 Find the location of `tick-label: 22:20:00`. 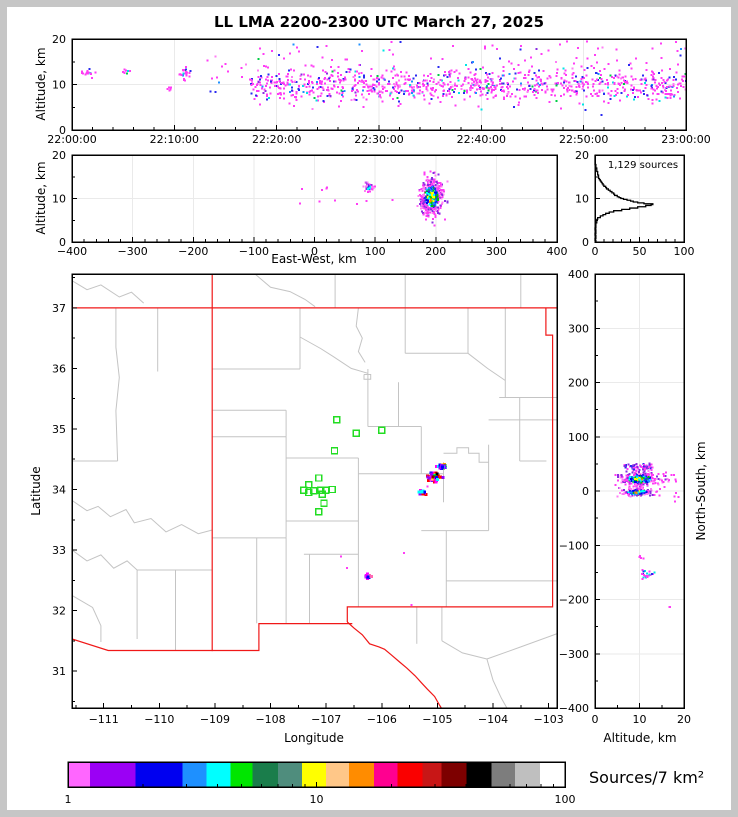

tick-label: 22:20:00 is located at coordinates (276, 139).